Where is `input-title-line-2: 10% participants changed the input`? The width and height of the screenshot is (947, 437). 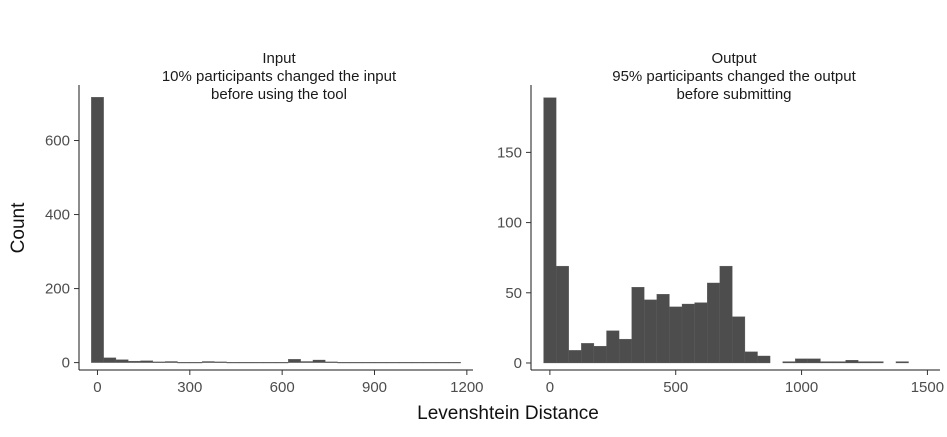
input-title-line-2: 10% participants changed the input is located at coordinates (279, 76).